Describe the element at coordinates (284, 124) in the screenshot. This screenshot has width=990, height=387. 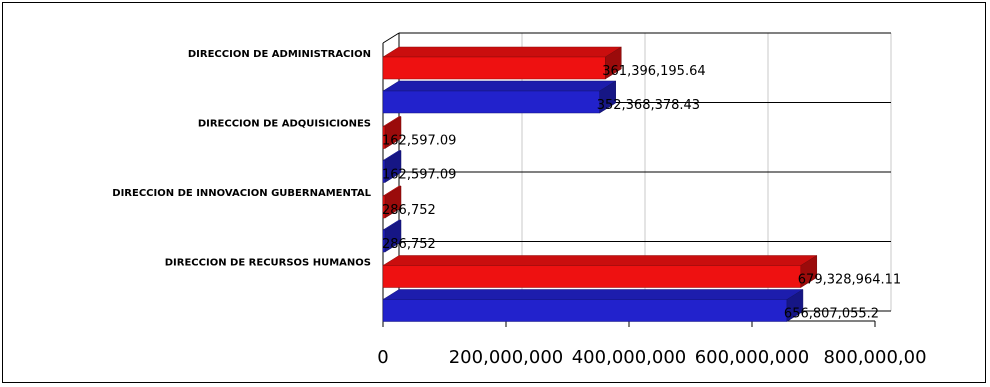
I see `category-label: DIRECCION DE ADQUISICIONES` at that location.